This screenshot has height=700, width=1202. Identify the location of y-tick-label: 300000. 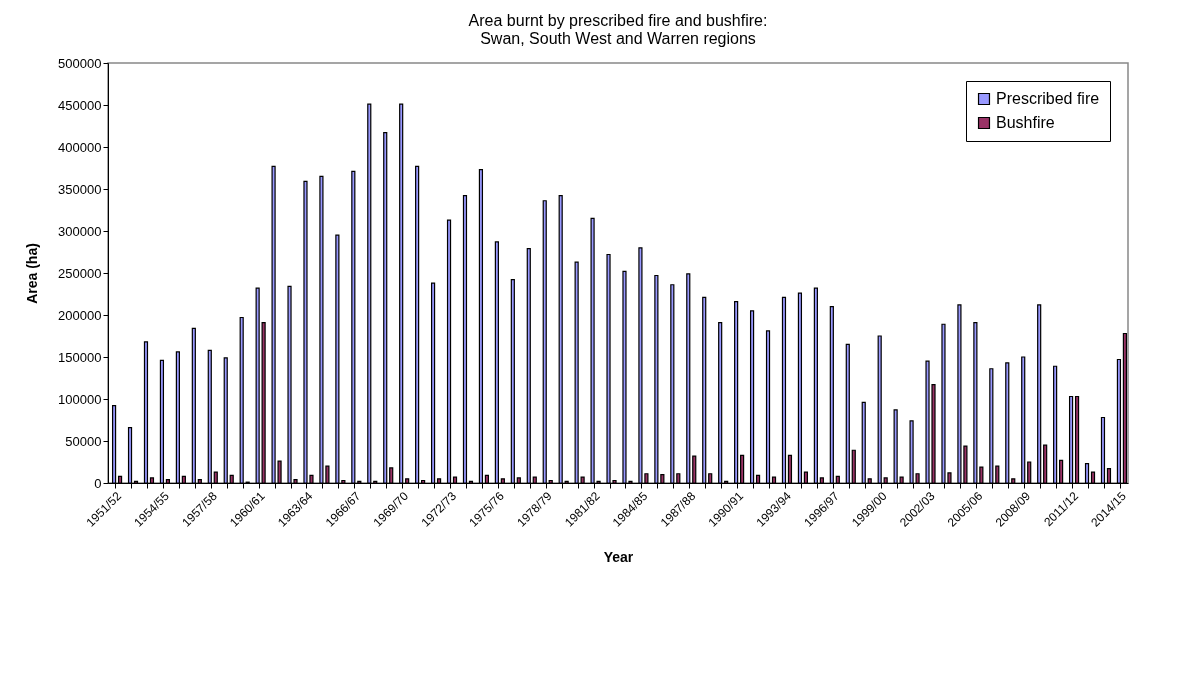
(80, 231).